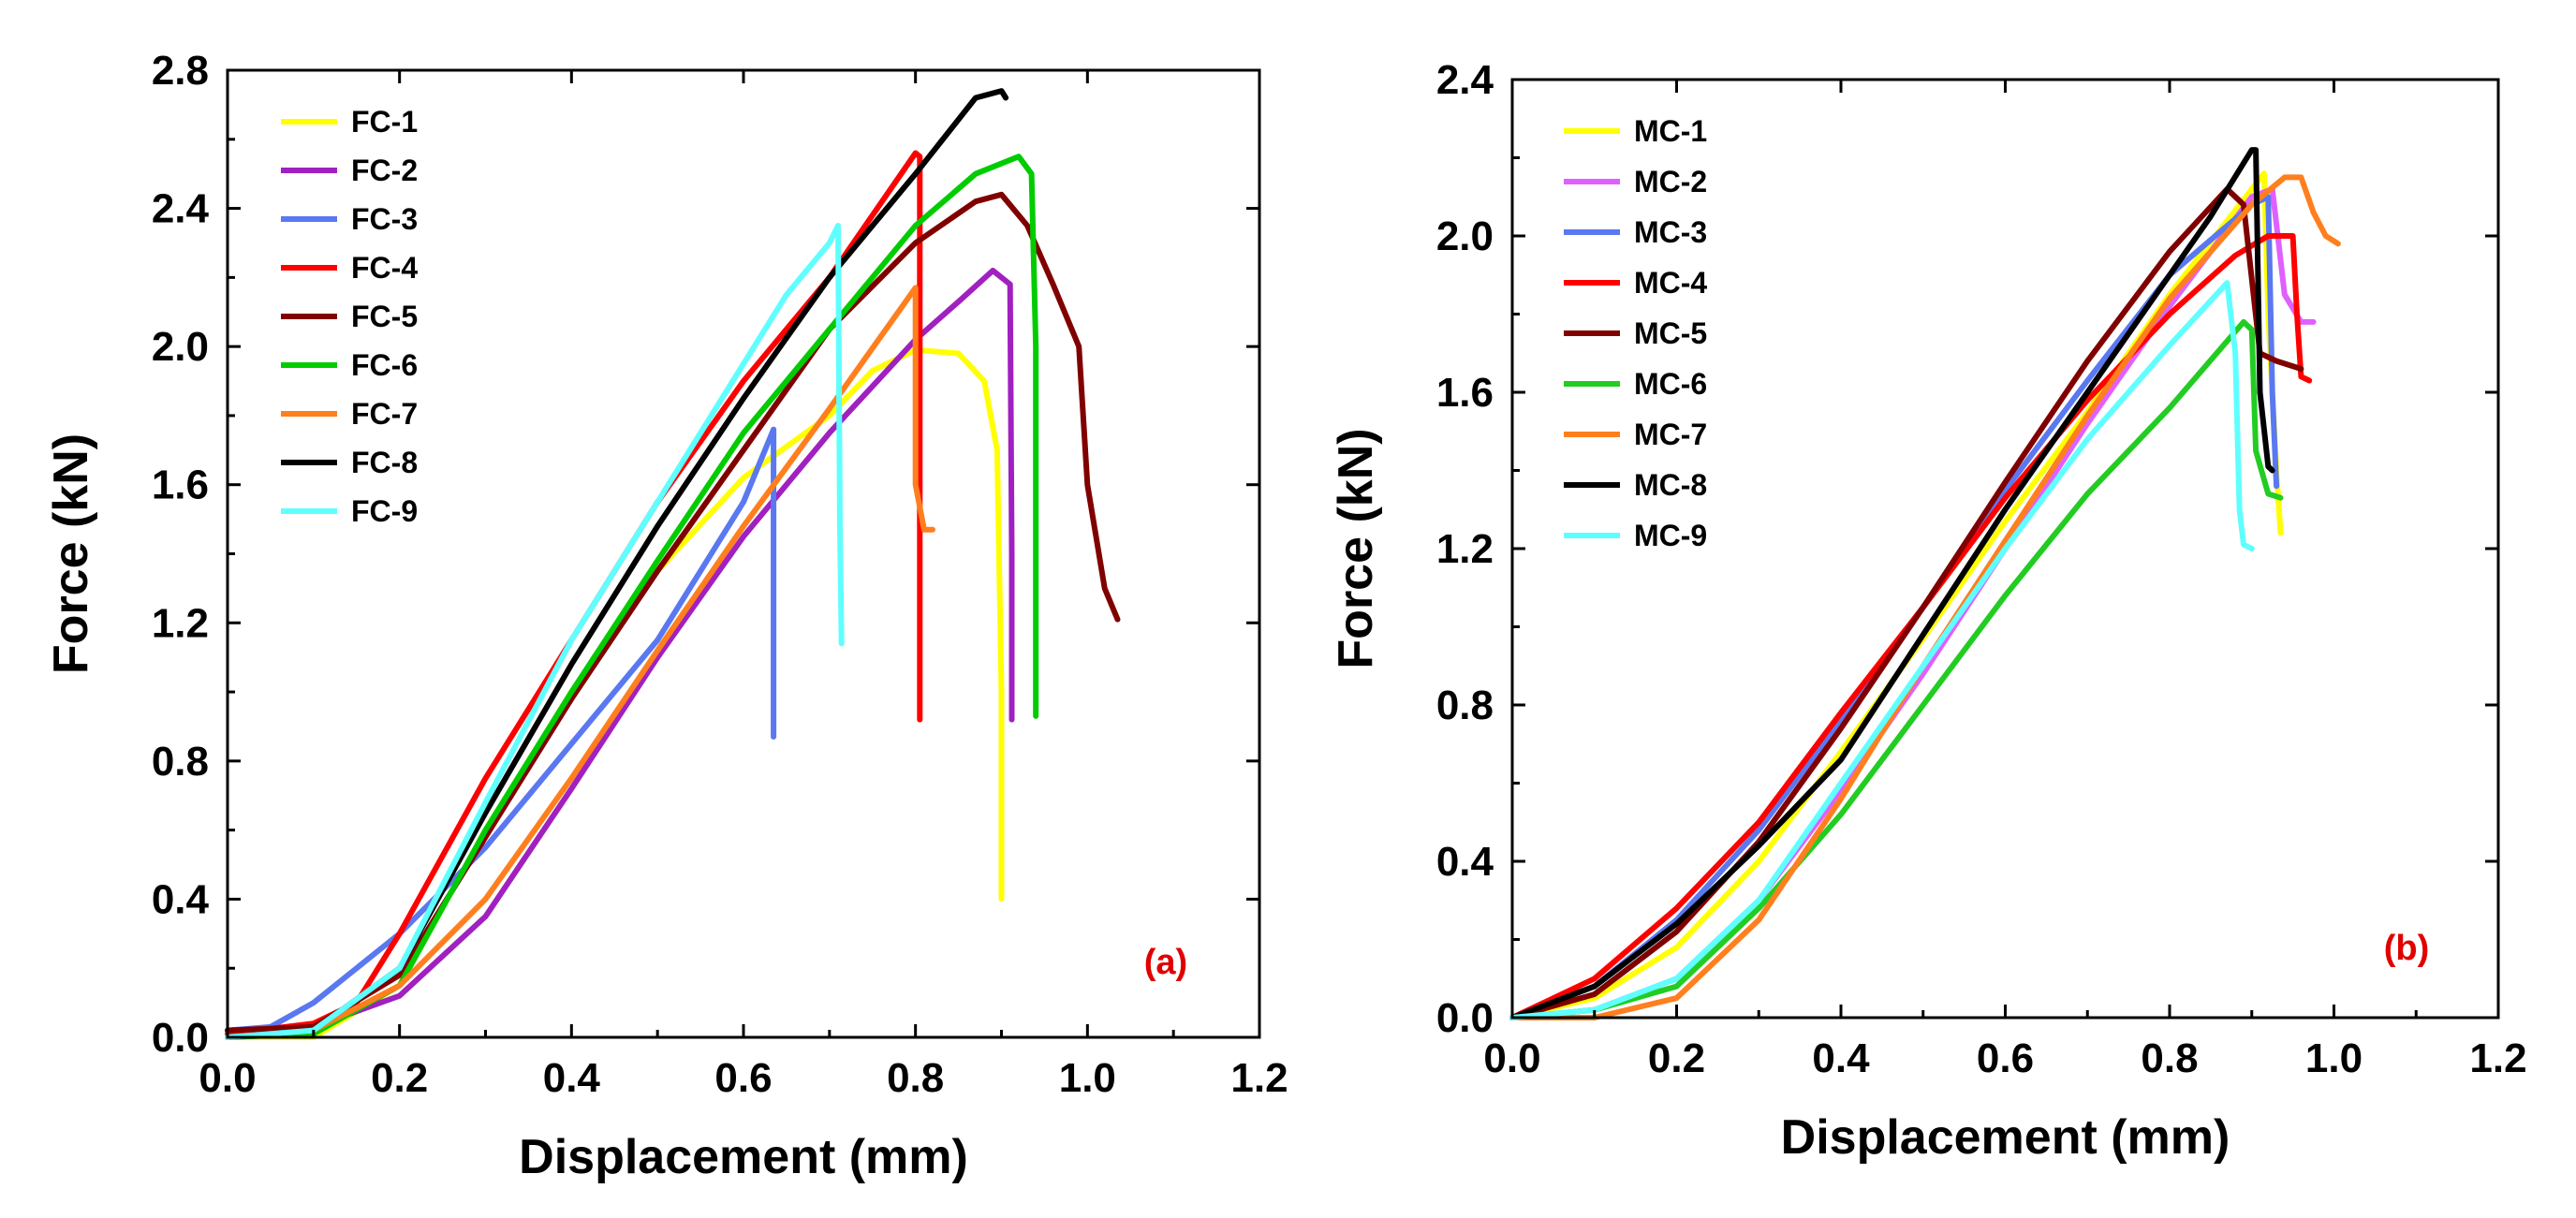  I want to click on legend-label-mc-2: MC-2, so click(1670, 181).